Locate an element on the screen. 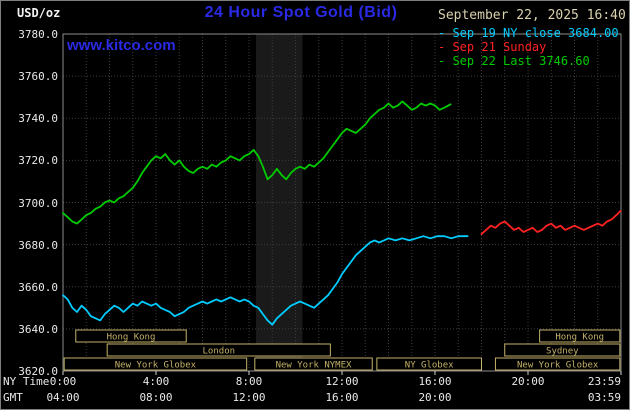  y-axis-label: 3700.0 is located at coordinates (38, 203).